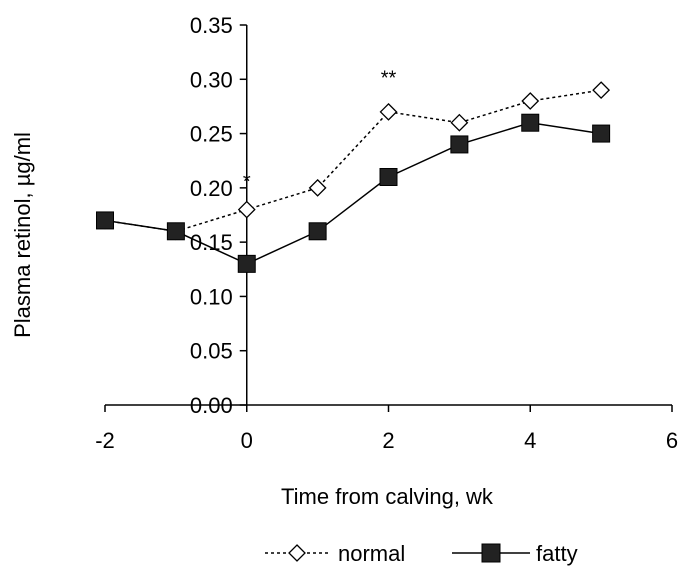  I want to click on y-axis-ticks: 0.00 0.05 0.10 0.15 0.20 0.25 0.30 0.35, so click(218, 215).